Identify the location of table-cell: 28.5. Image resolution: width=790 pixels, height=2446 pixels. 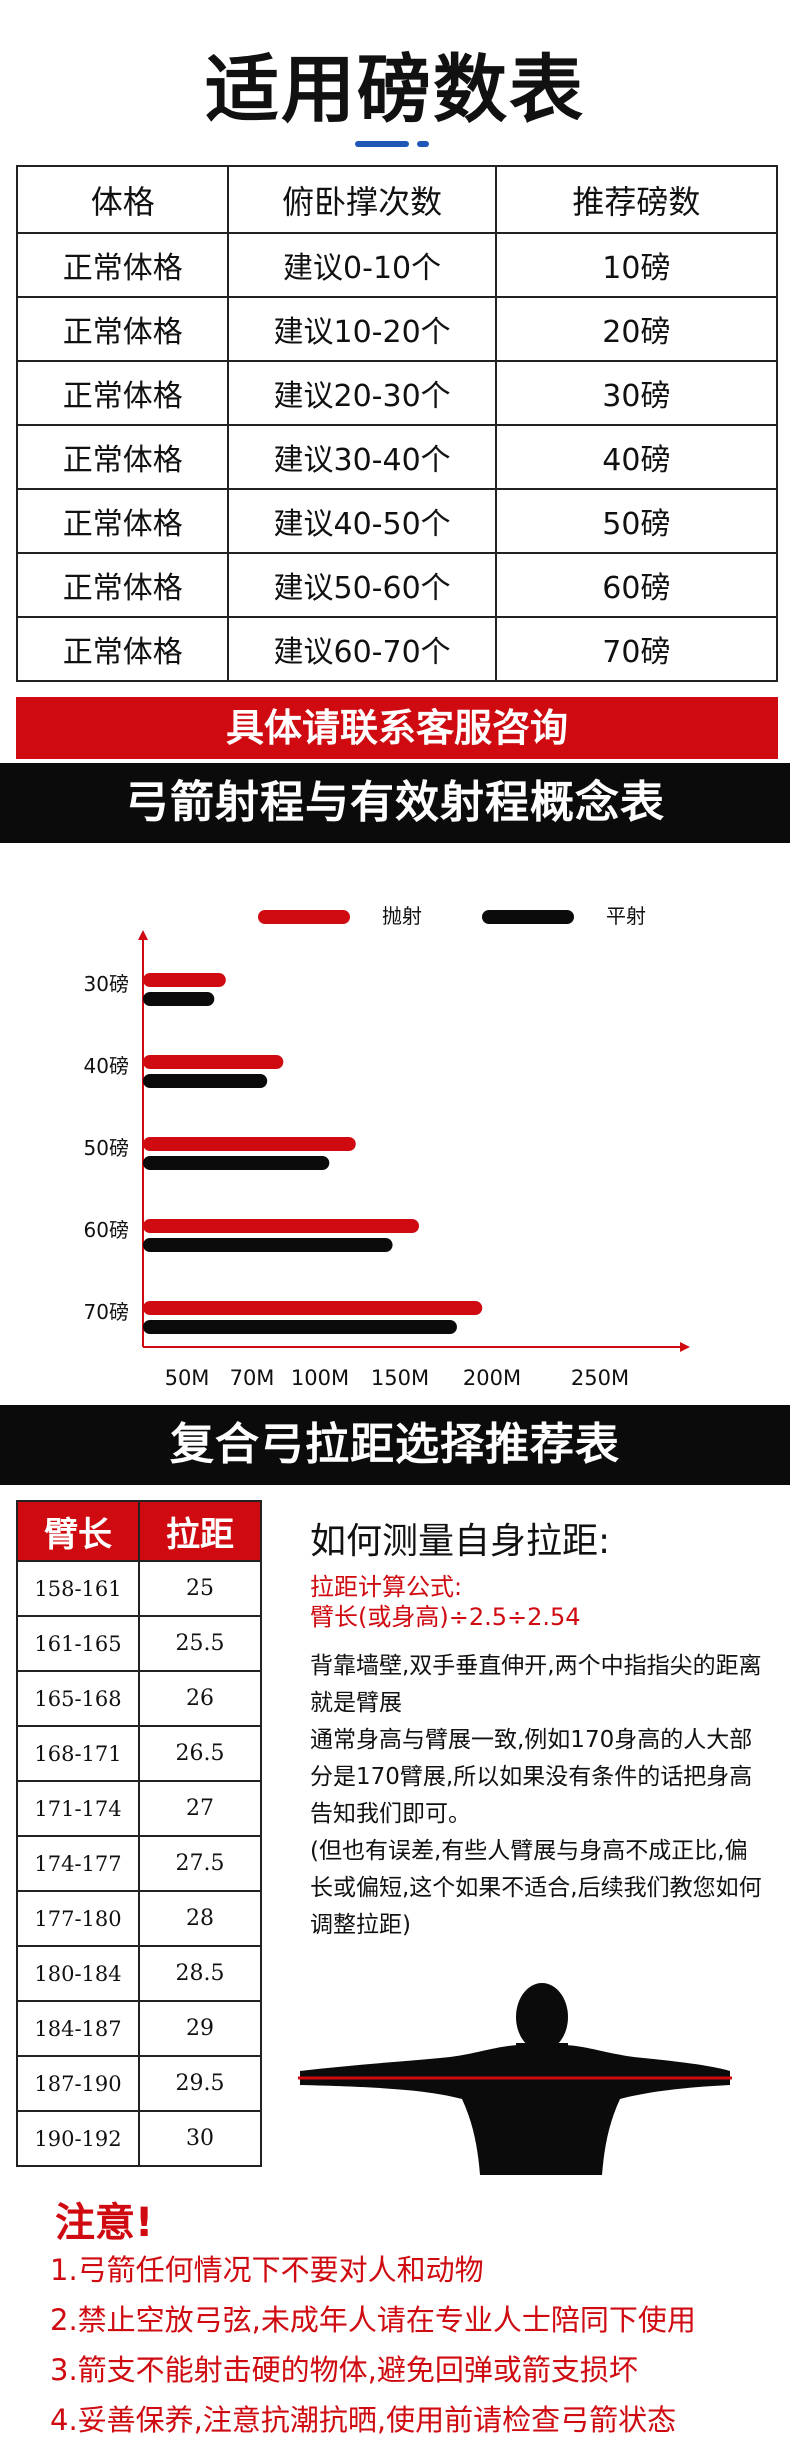
(200, 1973).